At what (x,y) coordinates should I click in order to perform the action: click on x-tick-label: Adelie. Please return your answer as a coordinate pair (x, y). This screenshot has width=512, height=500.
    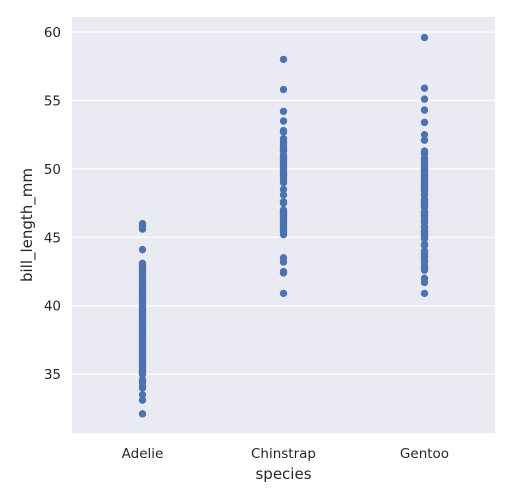
    Looking at the image, I should click on (143, 454).